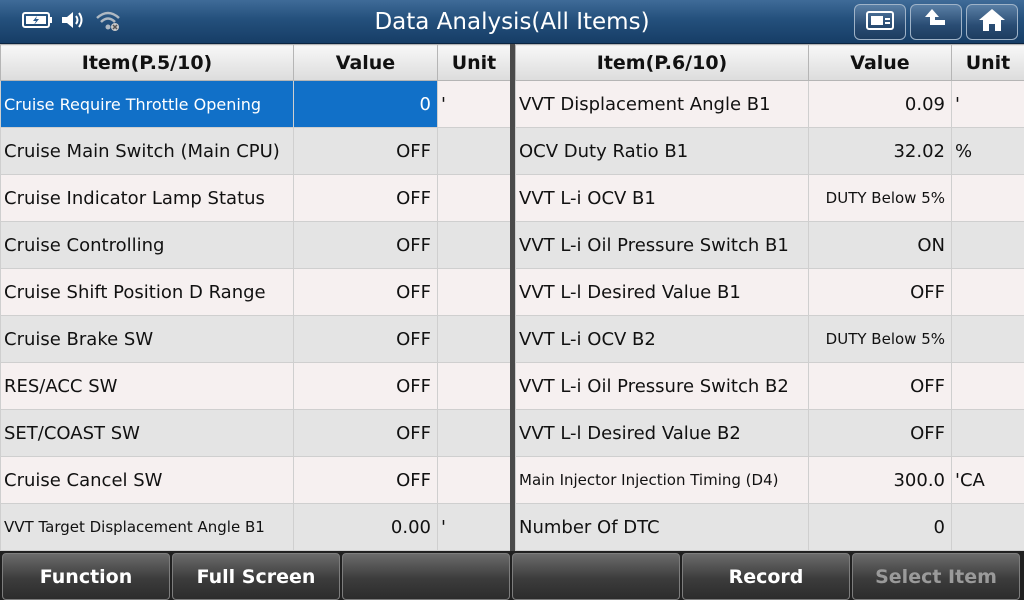 The height and width of the screenshot is (600, 1024). Describe the element at coordinates (880, 151) in the screenshot. I see `row-value: 32.02` at that location.